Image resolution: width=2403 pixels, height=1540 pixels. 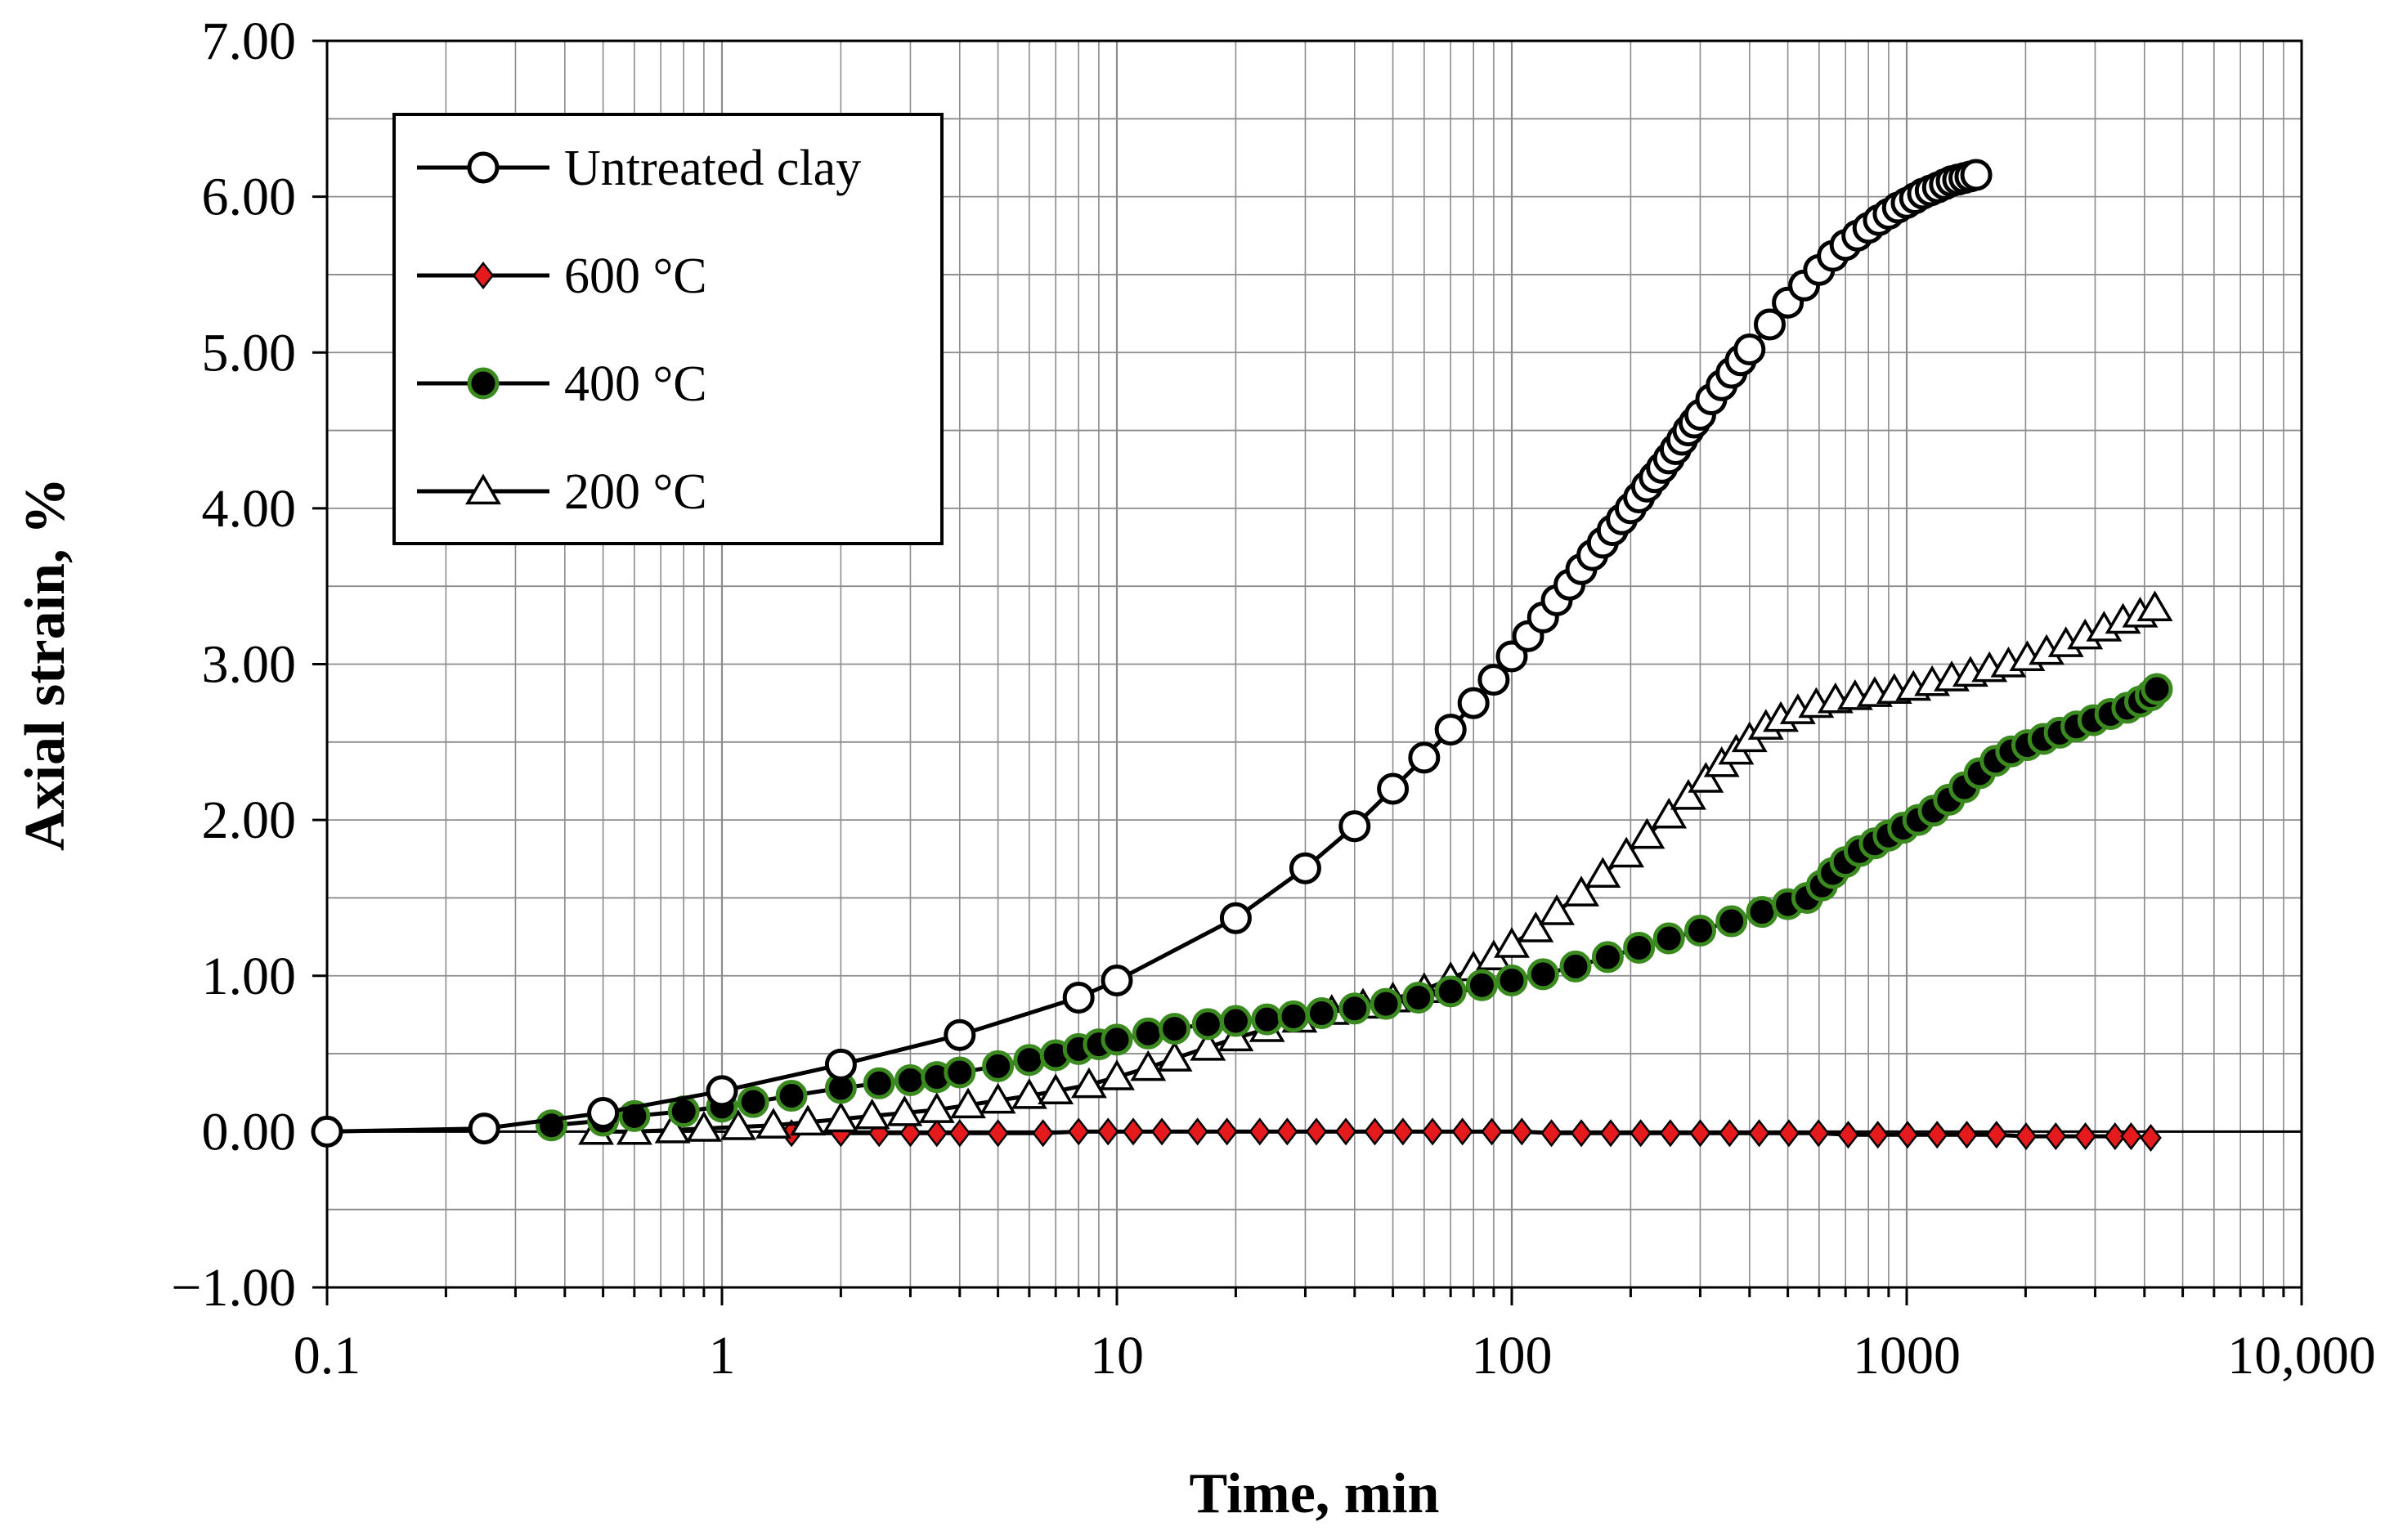 What do you see at coordinates (1907, 1356) in the screenshot?
I see `x-tick-label: 1000` at bounding box center [1907, 1356].